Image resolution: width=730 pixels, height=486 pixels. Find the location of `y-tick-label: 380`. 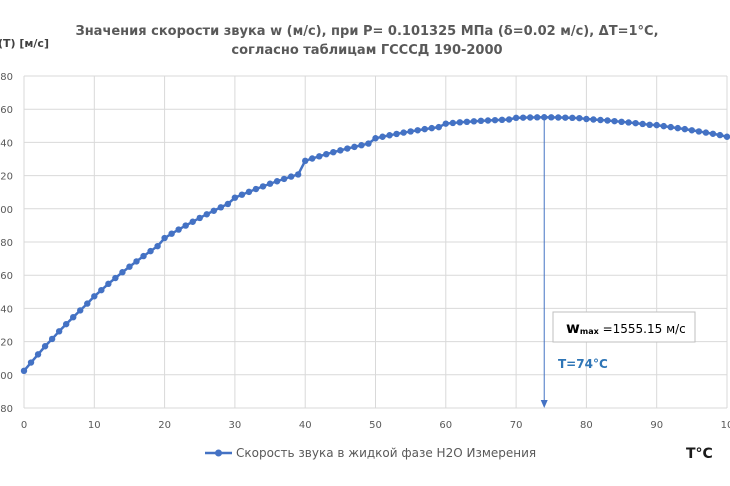

y-tick-label: 380 is located at coordinates (6, 409).